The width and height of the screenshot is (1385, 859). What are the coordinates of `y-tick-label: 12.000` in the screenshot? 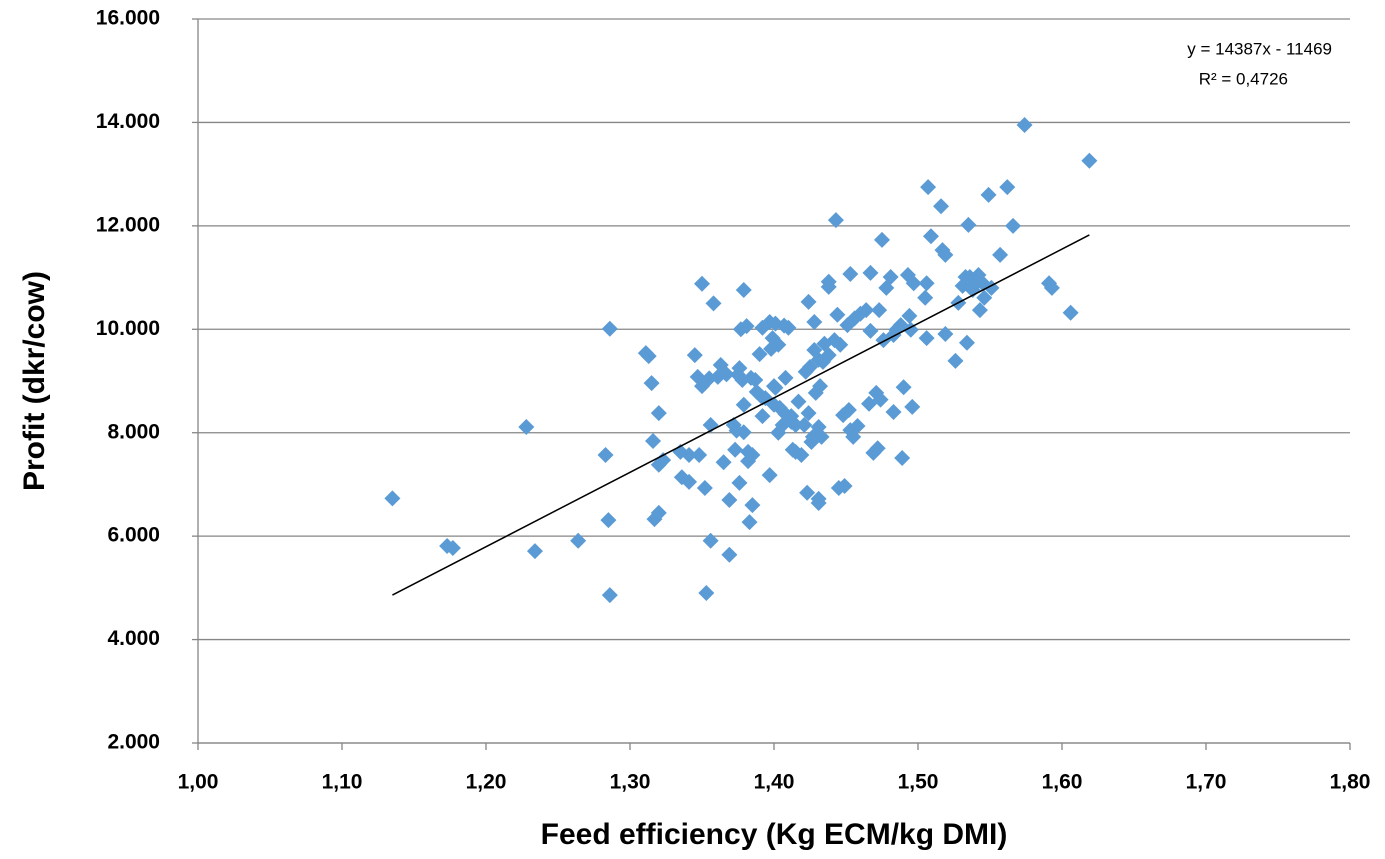 It's located at (128, 224).